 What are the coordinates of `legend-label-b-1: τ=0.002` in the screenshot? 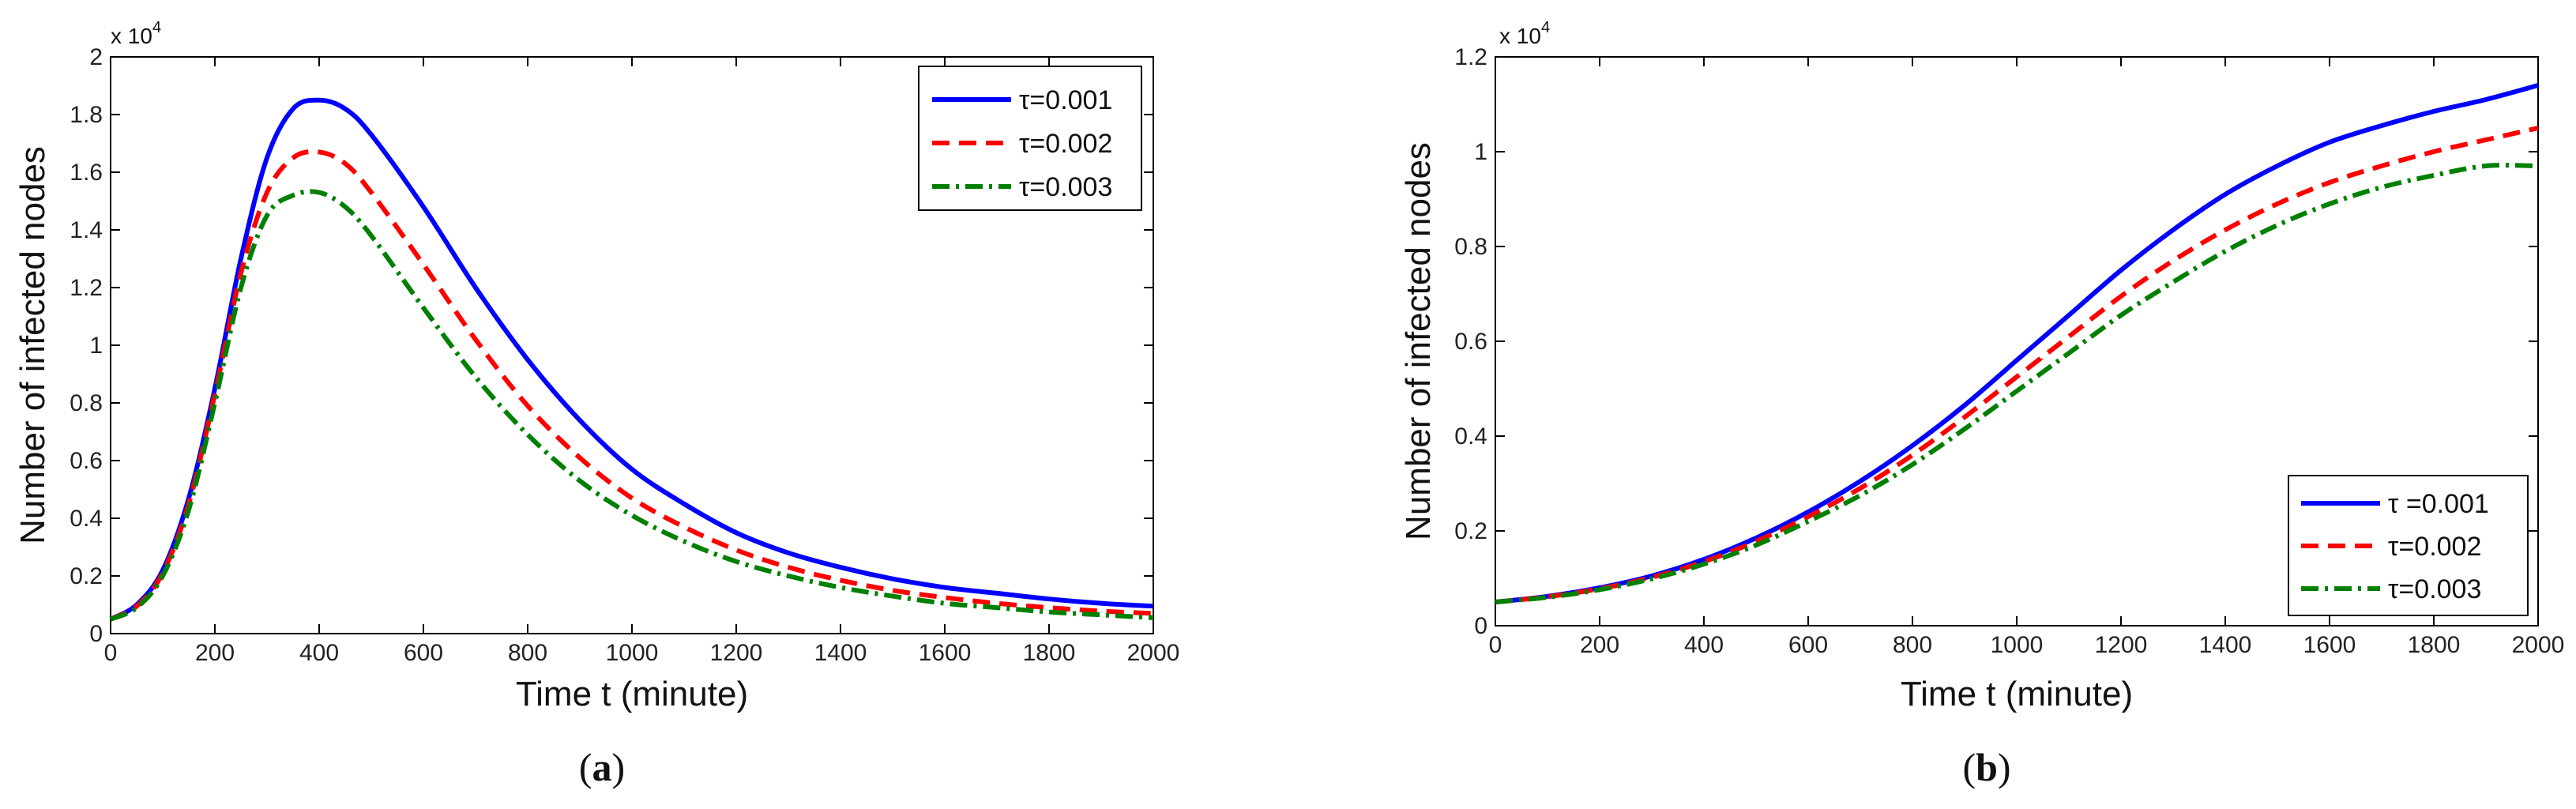 It's located at (2435, 547).